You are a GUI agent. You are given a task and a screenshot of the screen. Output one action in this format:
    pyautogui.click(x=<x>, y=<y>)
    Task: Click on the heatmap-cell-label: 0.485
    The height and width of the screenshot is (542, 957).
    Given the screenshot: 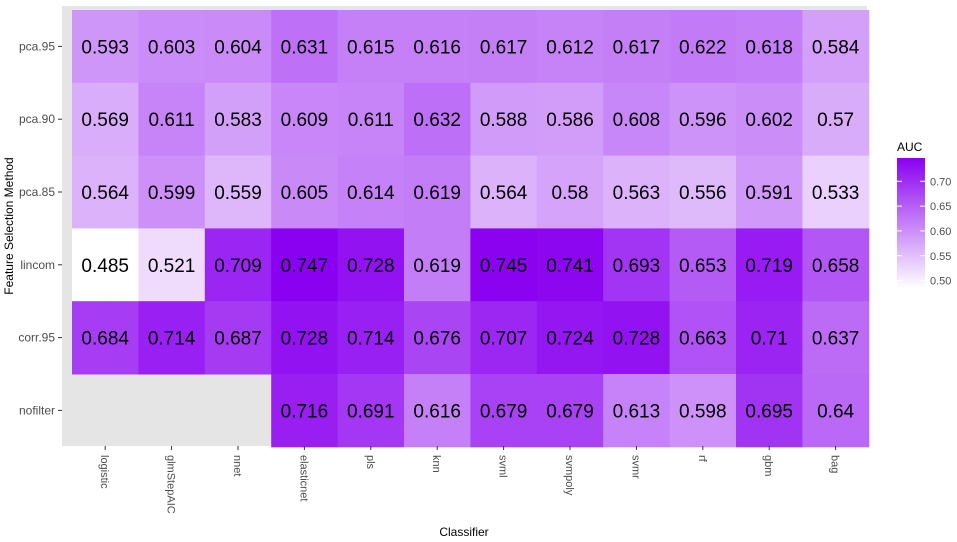 What is the action you would take?
    pyautogui.click(x=105, y=266)
    